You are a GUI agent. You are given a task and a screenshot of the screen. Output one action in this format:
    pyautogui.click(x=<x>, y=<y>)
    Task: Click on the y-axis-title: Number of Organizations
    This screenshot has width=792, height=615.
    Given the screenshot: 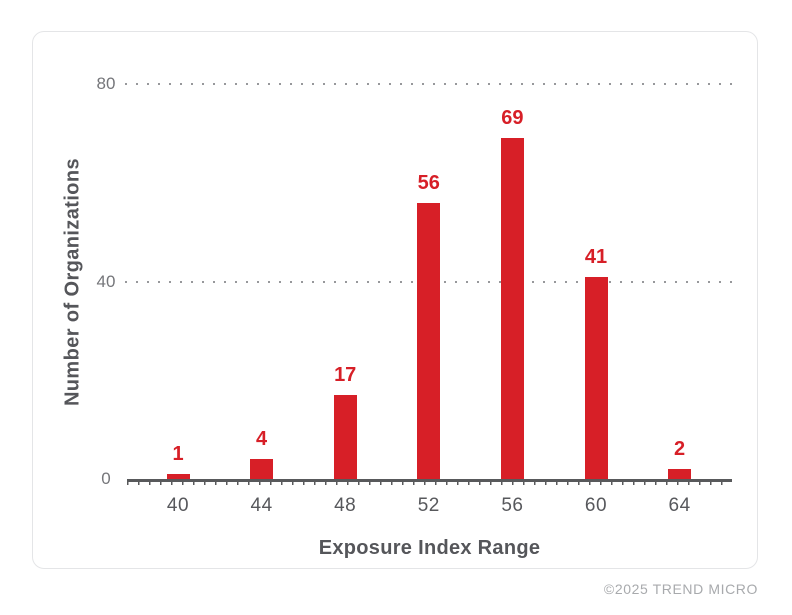 What is the action you would take?
    pyautogui.click(x=72, y=282)
    